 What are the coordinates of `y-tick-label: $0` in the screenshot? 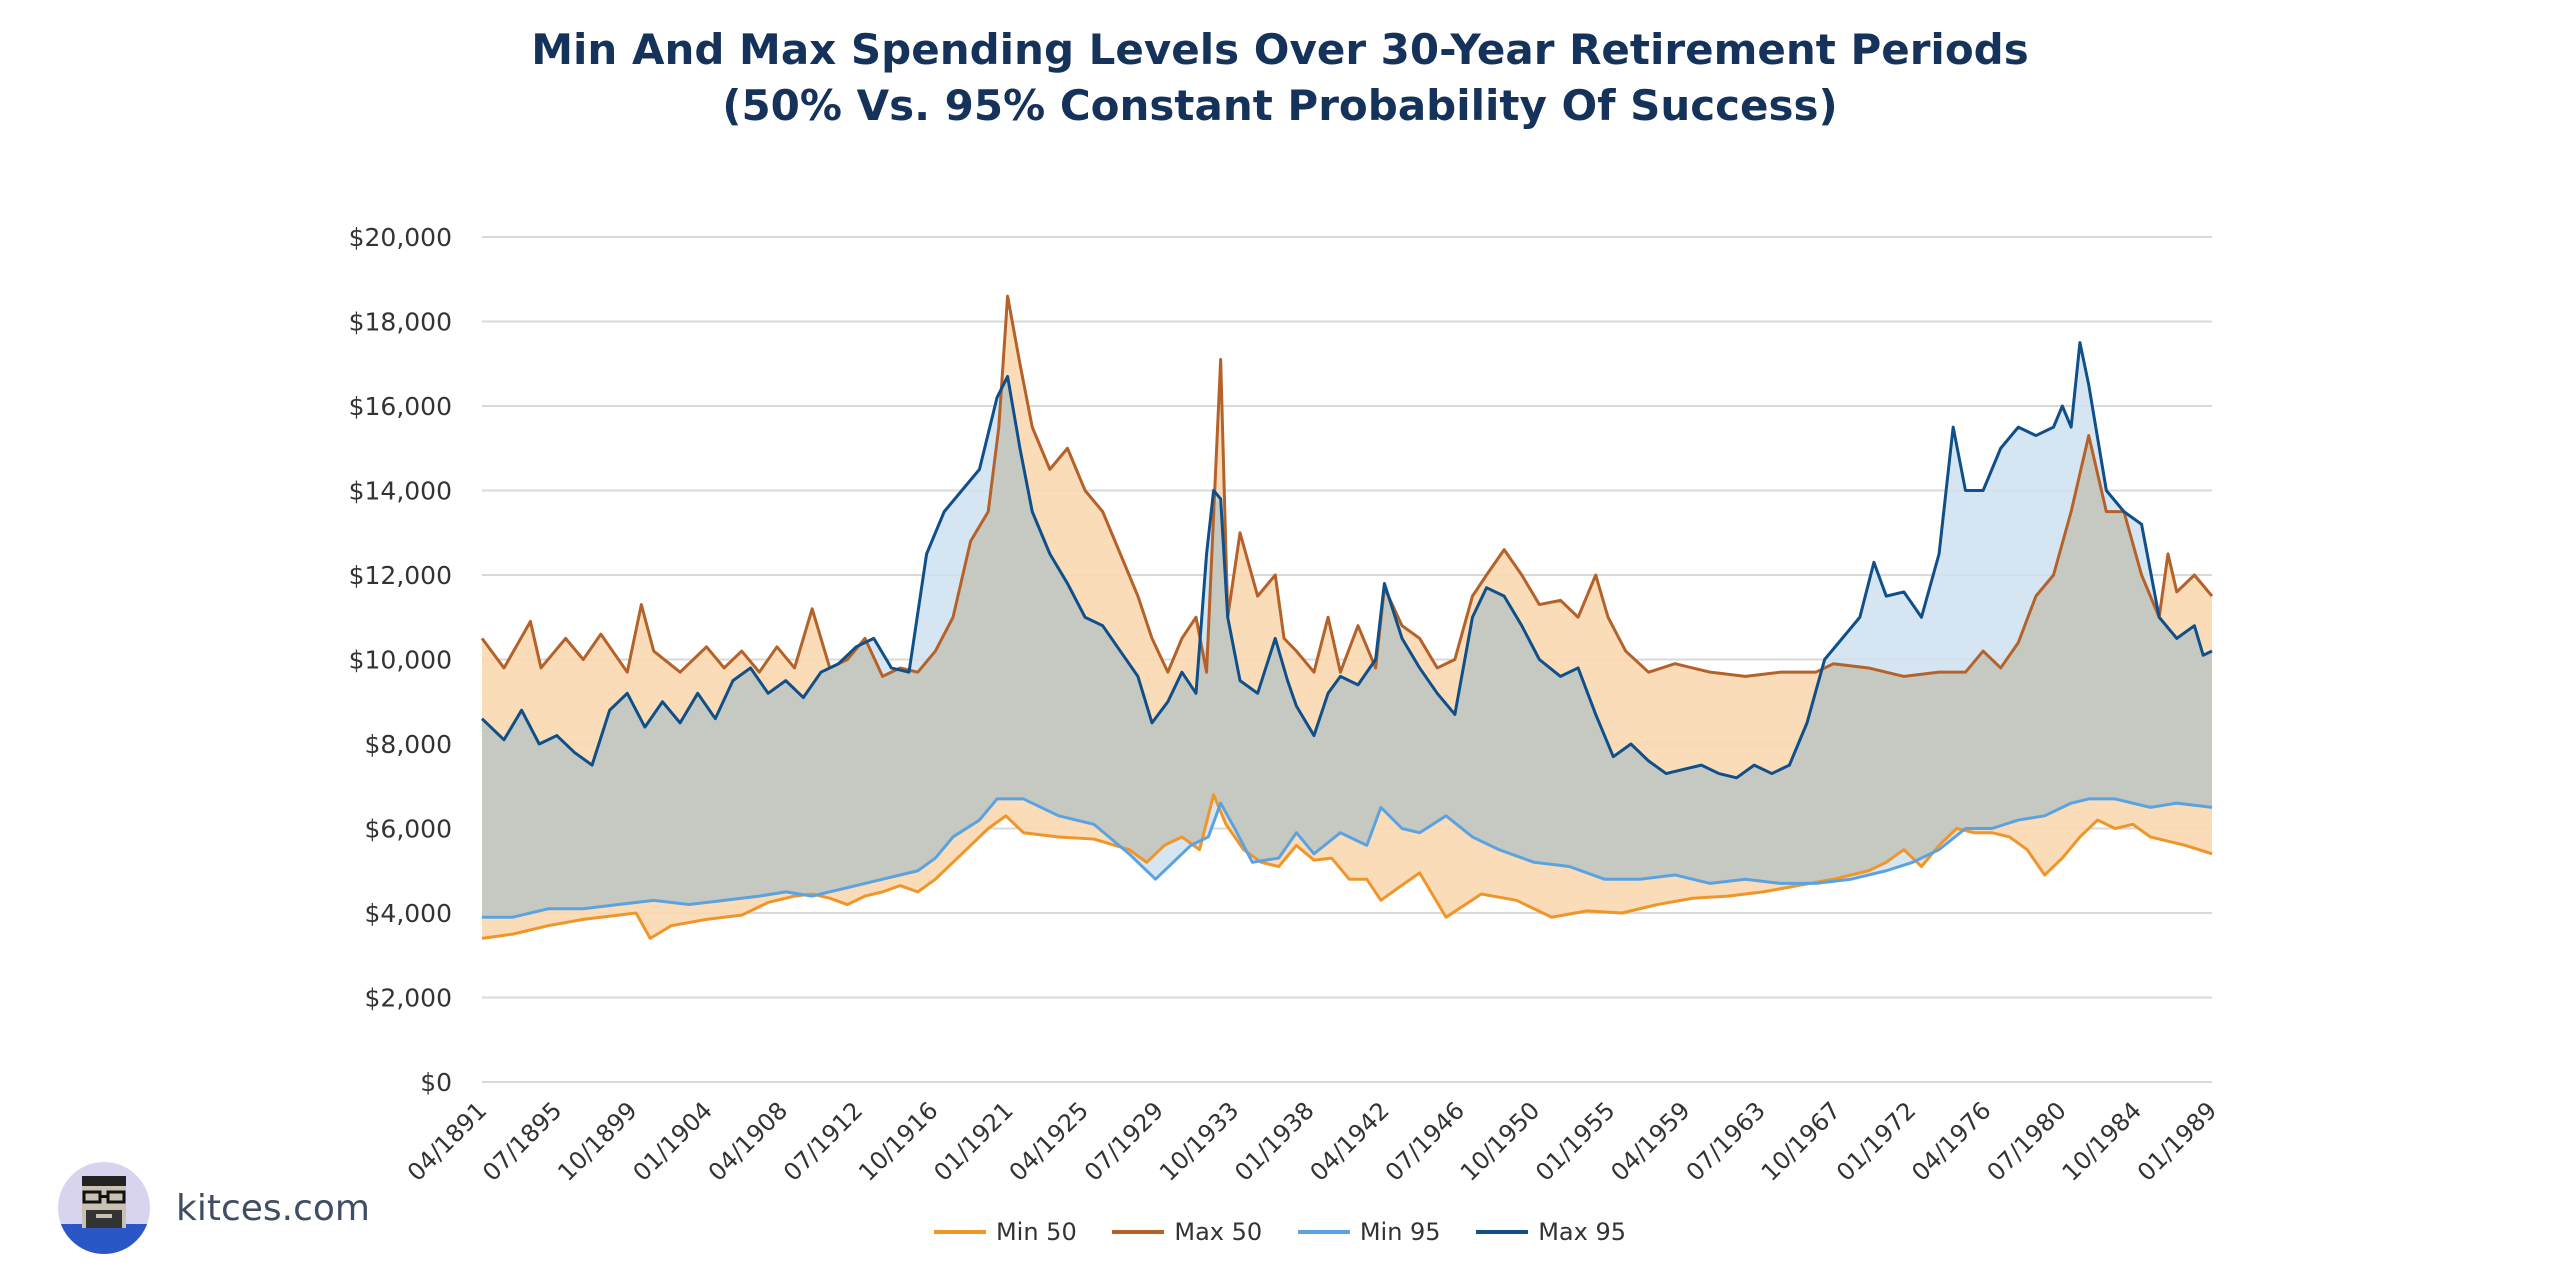 It's located at (436, 1082).